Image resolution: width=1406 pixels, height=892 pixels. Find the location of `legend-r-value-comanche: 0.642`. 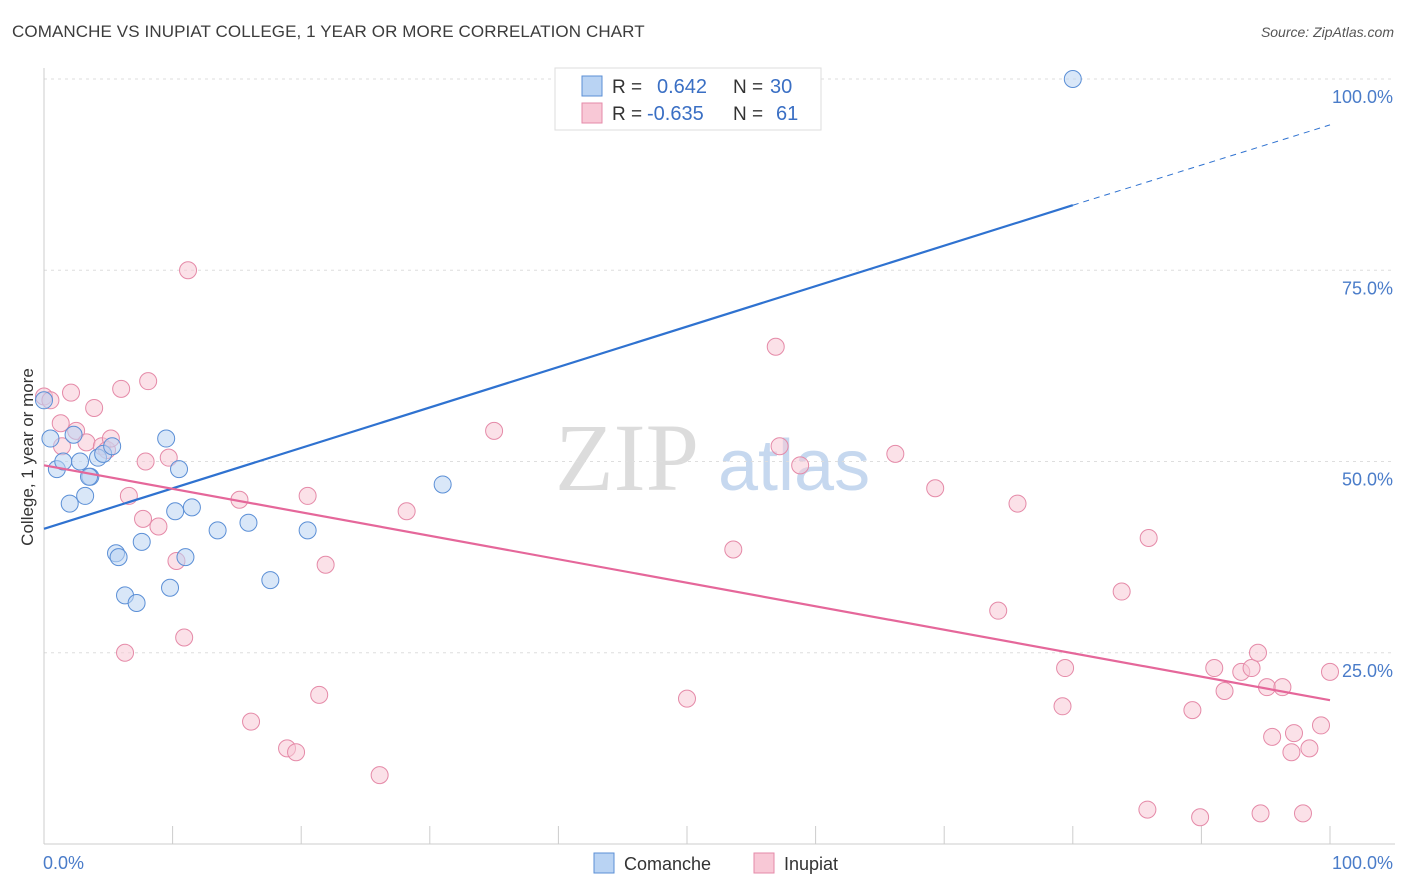

legend-r-value-comanche: 0.642 is located at coordinates (682, 87).